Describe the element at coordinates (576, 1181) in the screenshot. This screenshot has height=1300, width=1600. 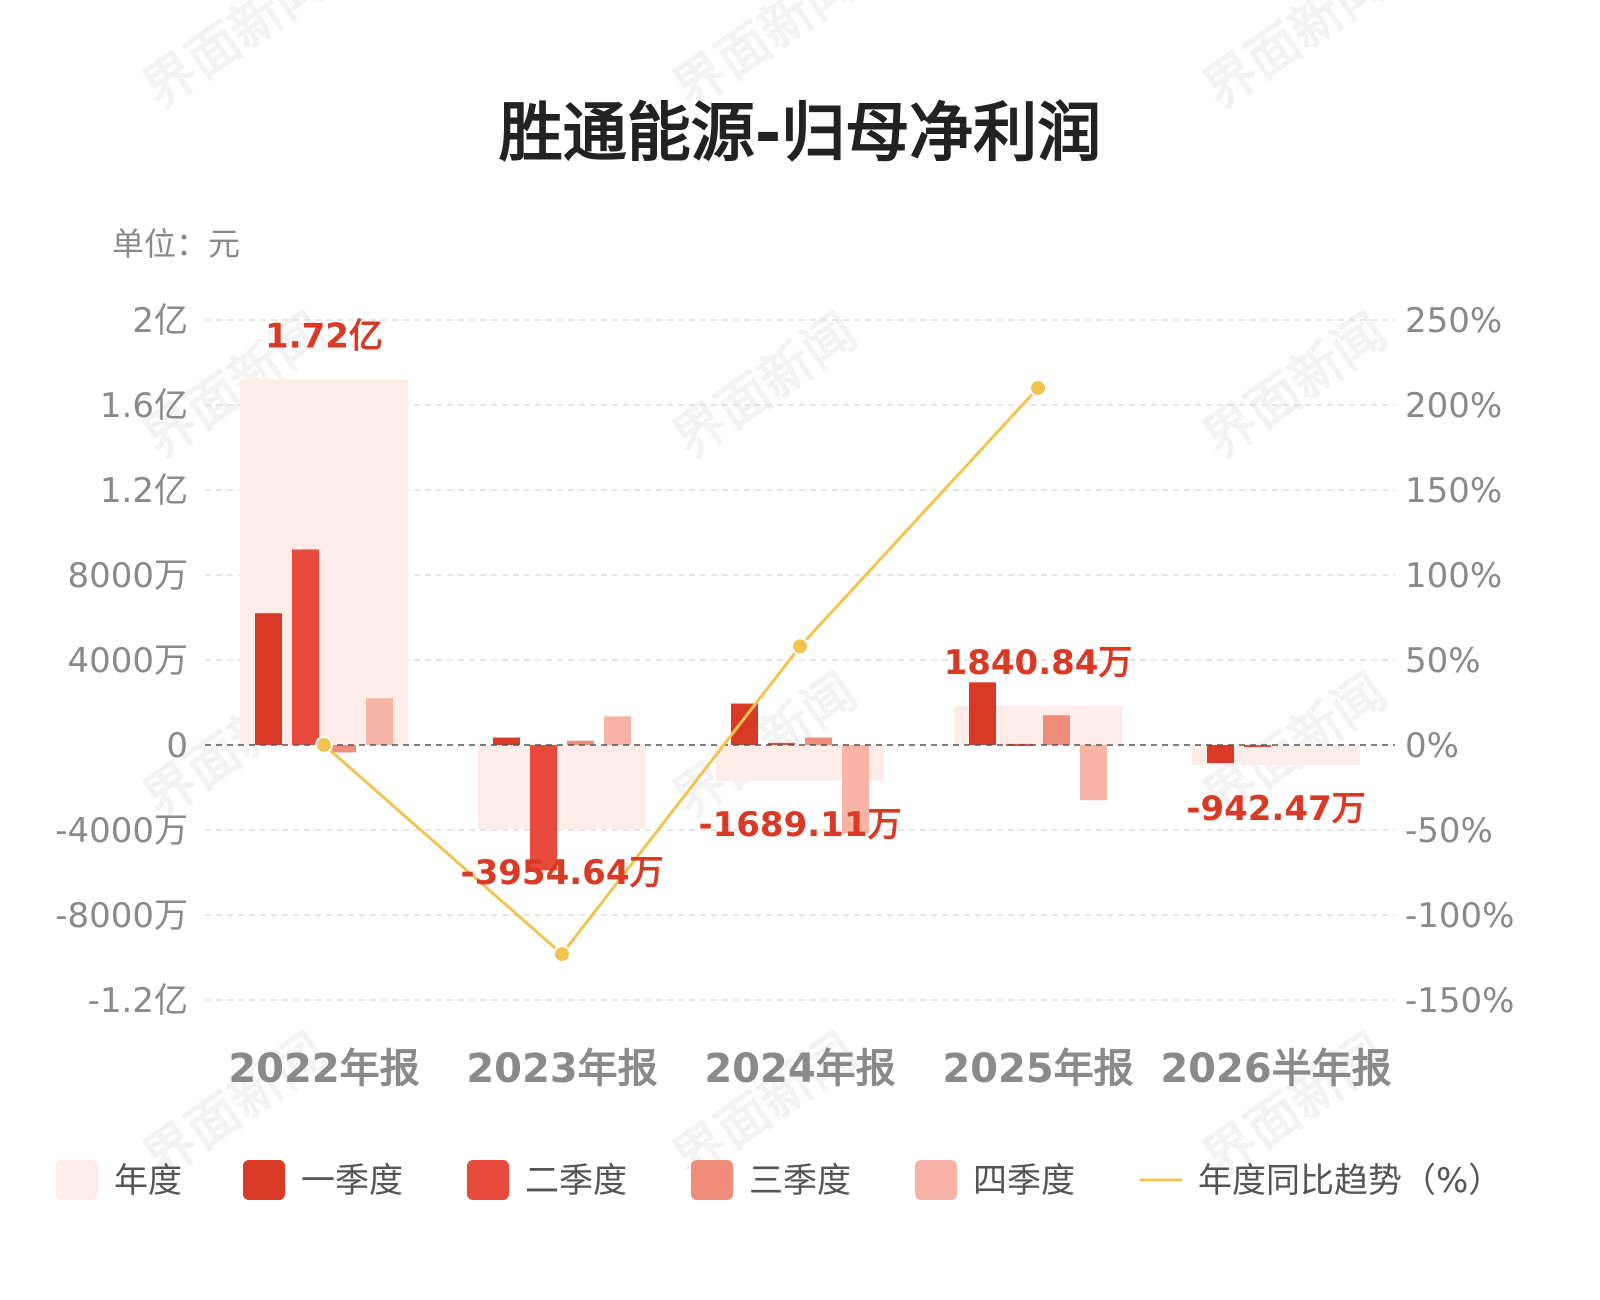
I see `legend-label: 二季度` at that location.